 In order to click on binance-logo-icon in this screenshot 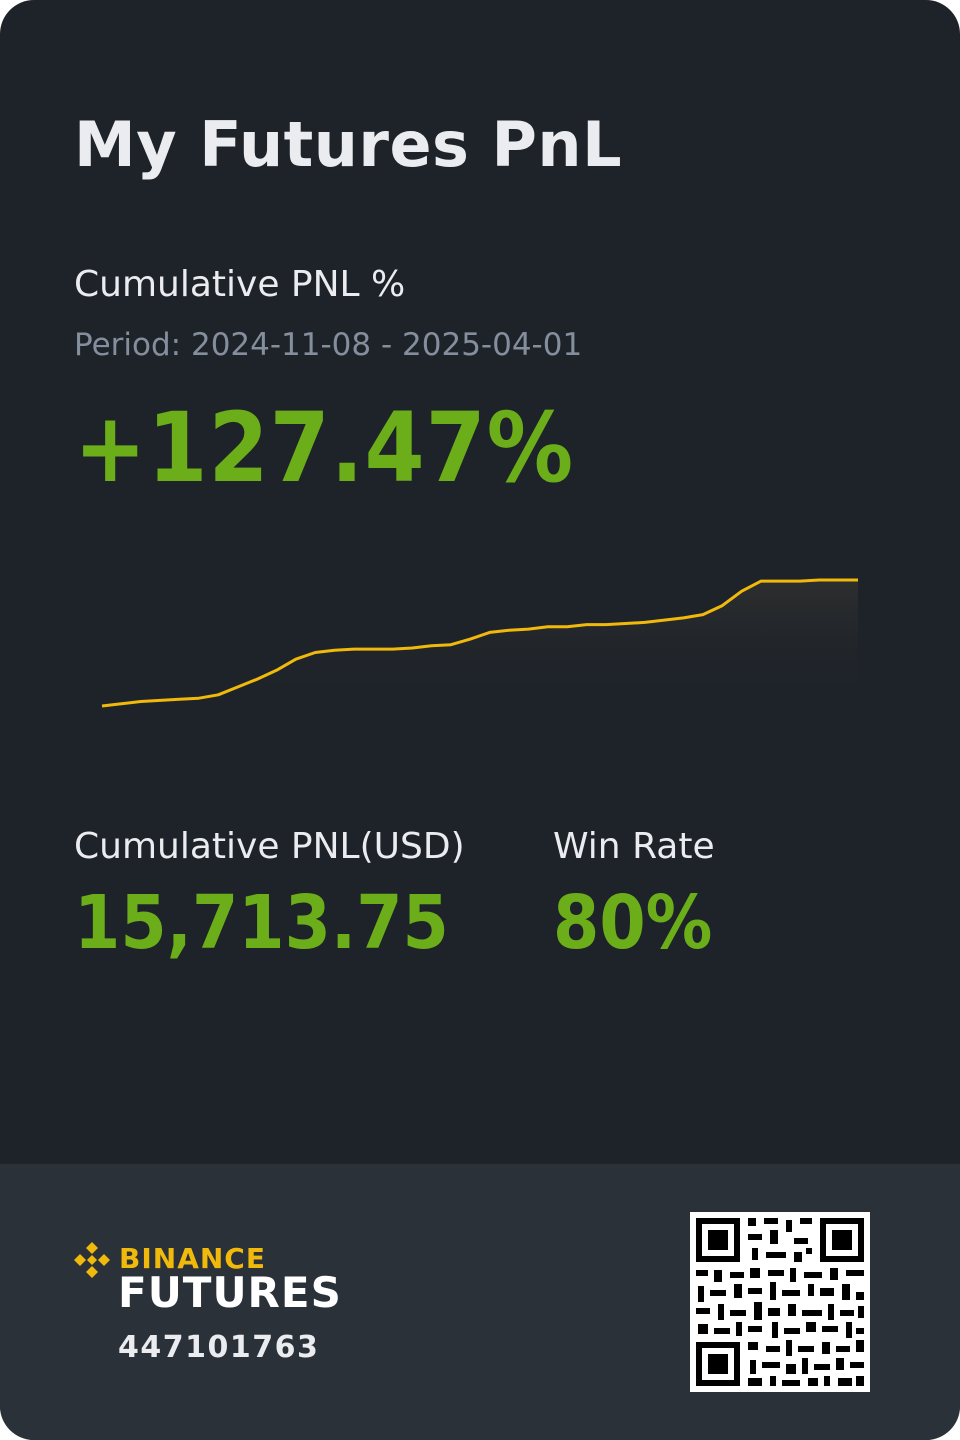, I will do `click(92, 1260)`.